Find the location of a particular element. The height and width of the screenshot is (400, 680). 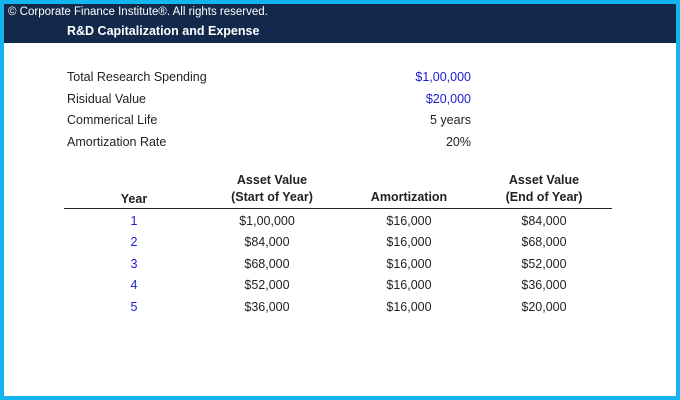

cell-year: 3 is located at coordinates (134, 264).